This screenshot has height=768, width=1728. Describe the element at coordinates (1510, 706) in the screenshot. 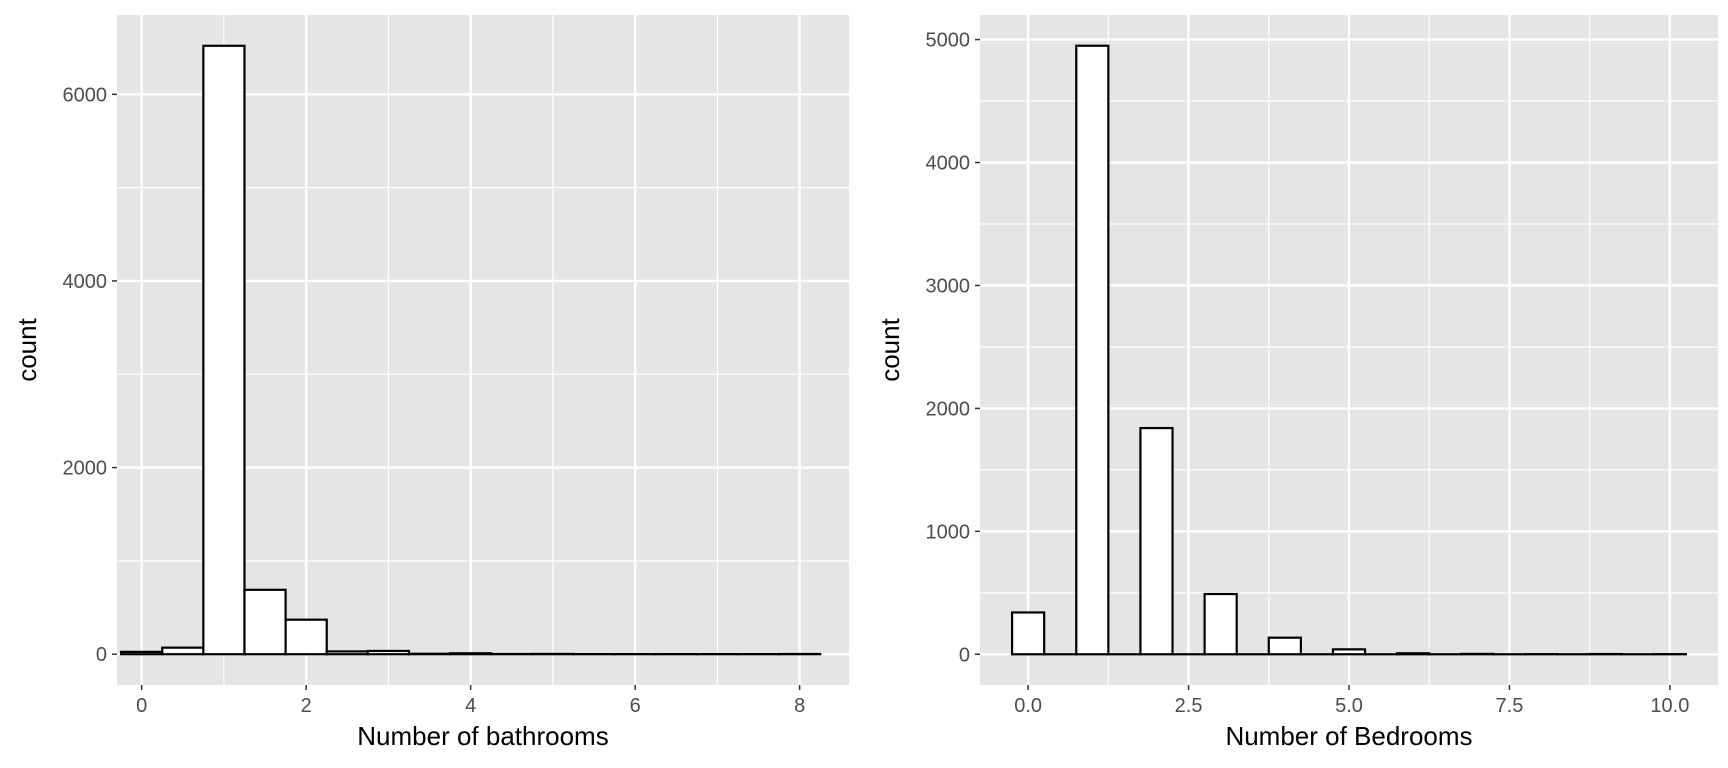

I see `x-tick-label: 7.5` at that location.